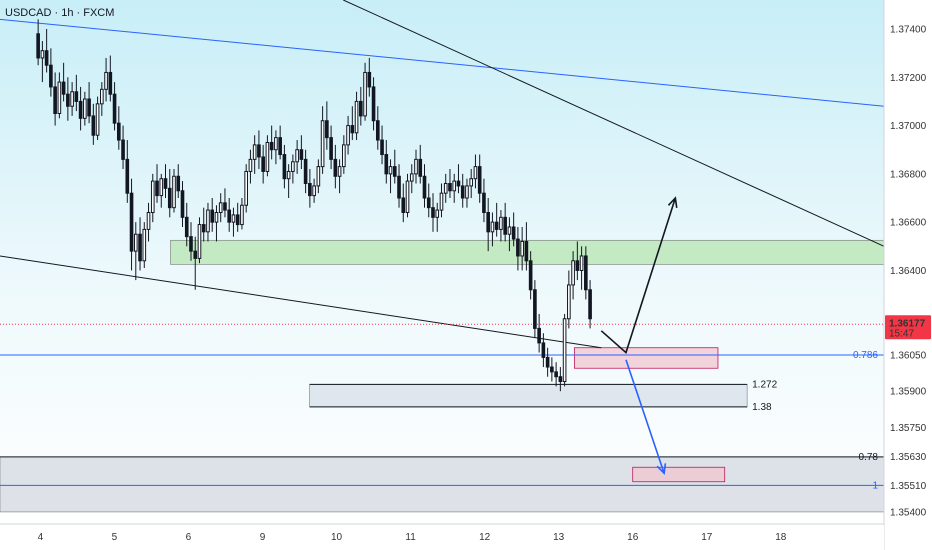 The width and height of the screenshot is (932, 550). What do you see at coordinates (908, 126) in the screenshot?
I see `y-tick-label: 1.37000` at bounding box center [908, 126].